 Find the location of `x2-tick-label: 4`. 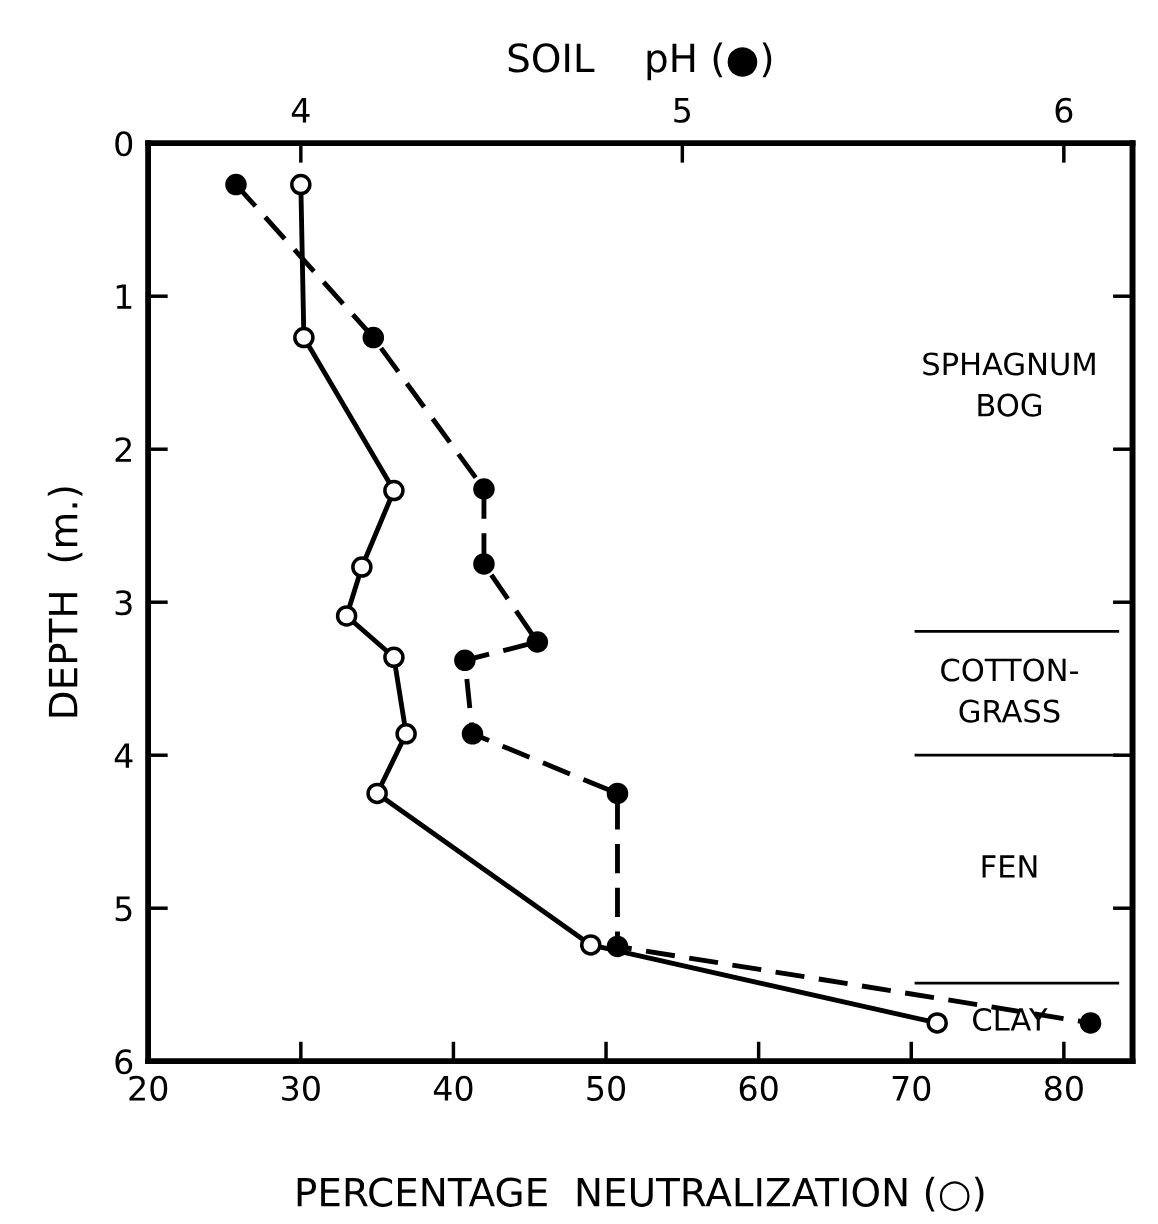

x2-tick-label: 4 is located at coordinates (300, 110).